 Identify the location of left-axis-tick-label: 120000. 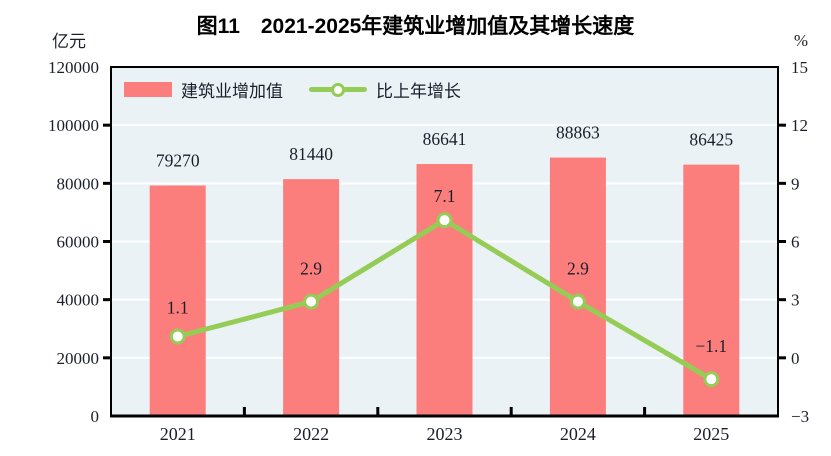
(73, 67).